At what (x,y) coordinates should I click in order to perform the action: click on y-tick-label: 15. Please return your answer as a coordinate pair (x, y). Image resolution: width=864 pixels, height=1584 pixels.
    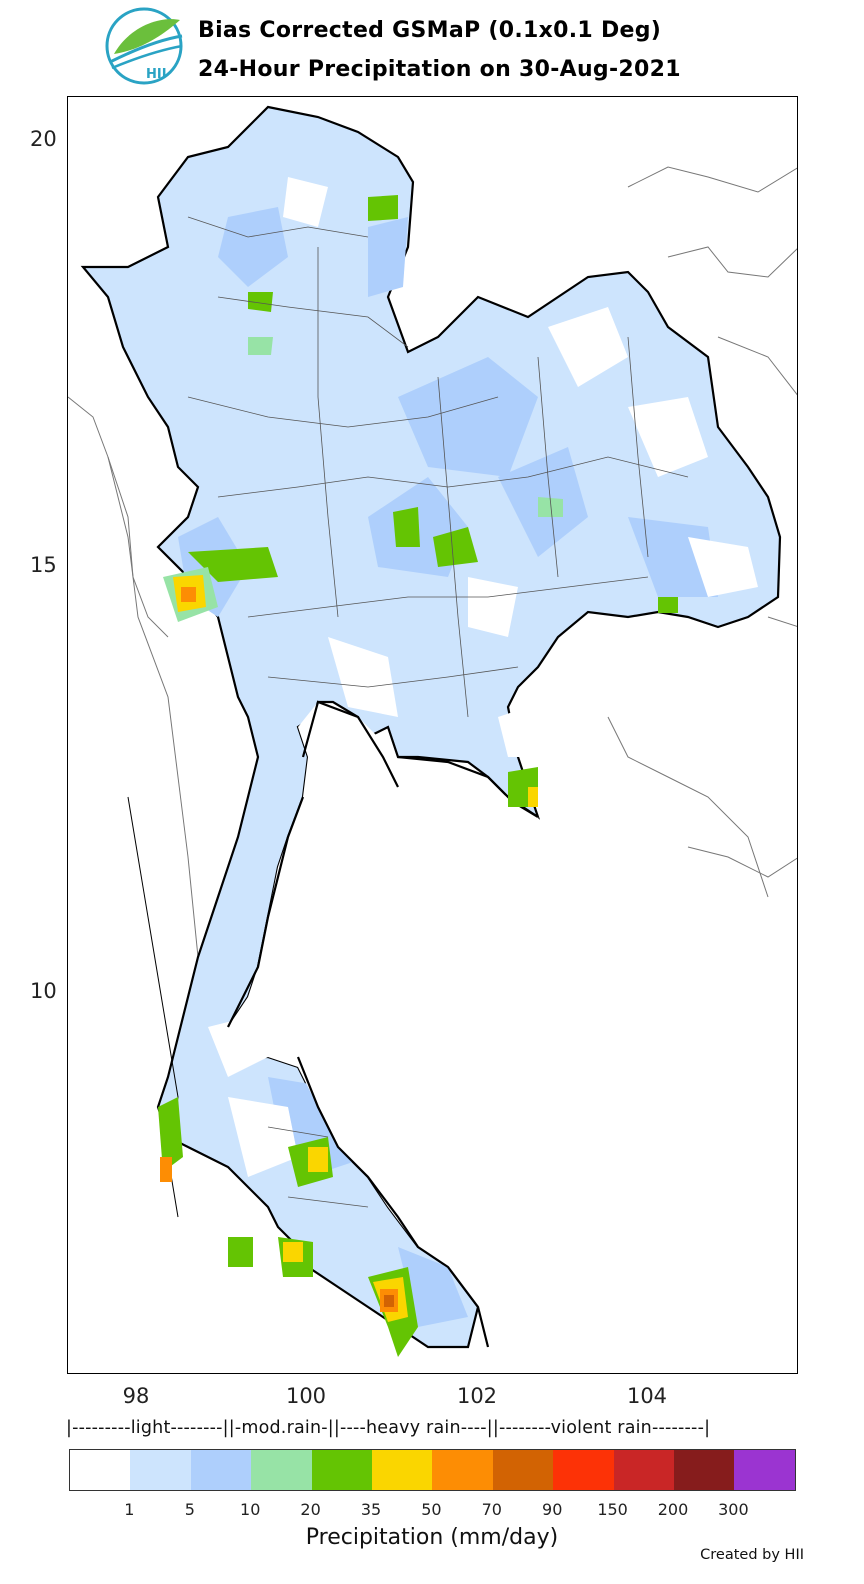
    Looking at the image, I should click on (43, 565).